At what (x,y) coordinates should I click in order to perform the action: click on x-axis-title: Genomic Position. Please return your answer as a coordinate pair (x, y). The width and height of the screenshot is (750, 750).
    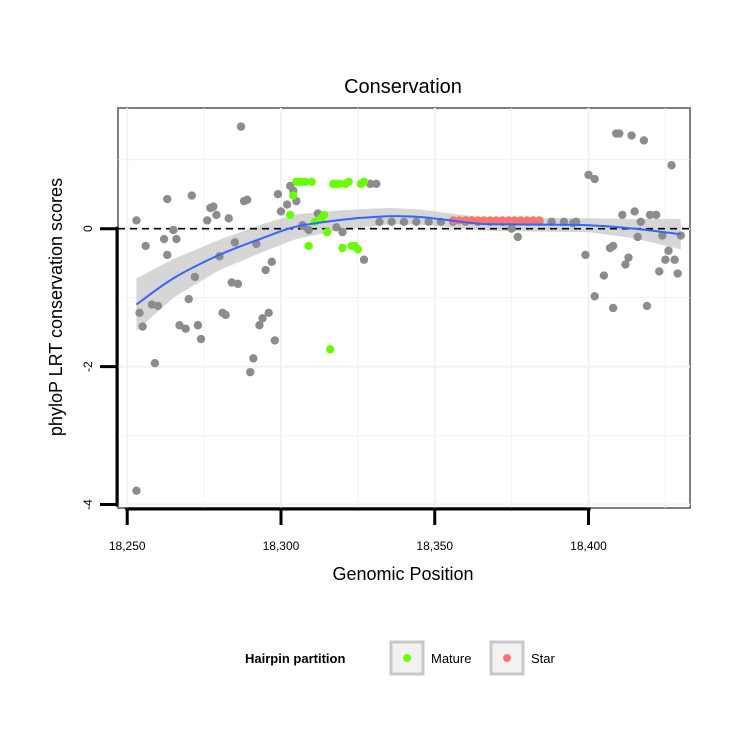
    Looking at the image, I should click on (402, 574).